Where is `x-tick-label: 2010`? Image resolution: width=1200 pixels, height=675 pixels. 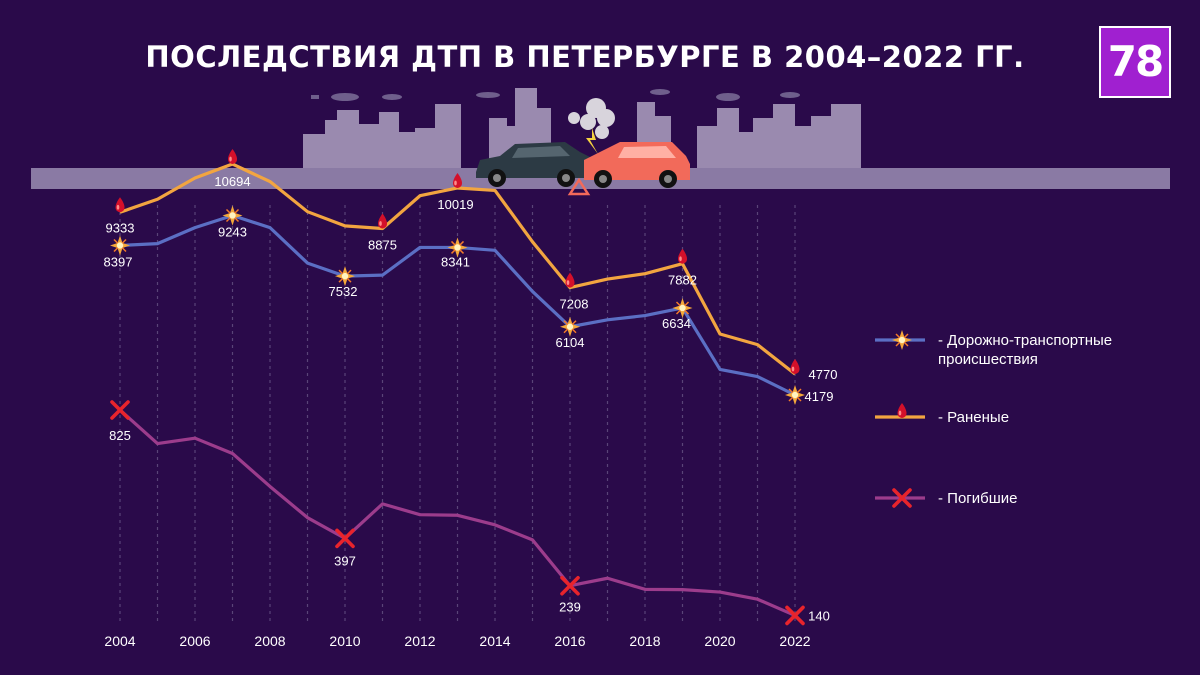 x-tick-label: 2010 is located at coordinates (344, 641).